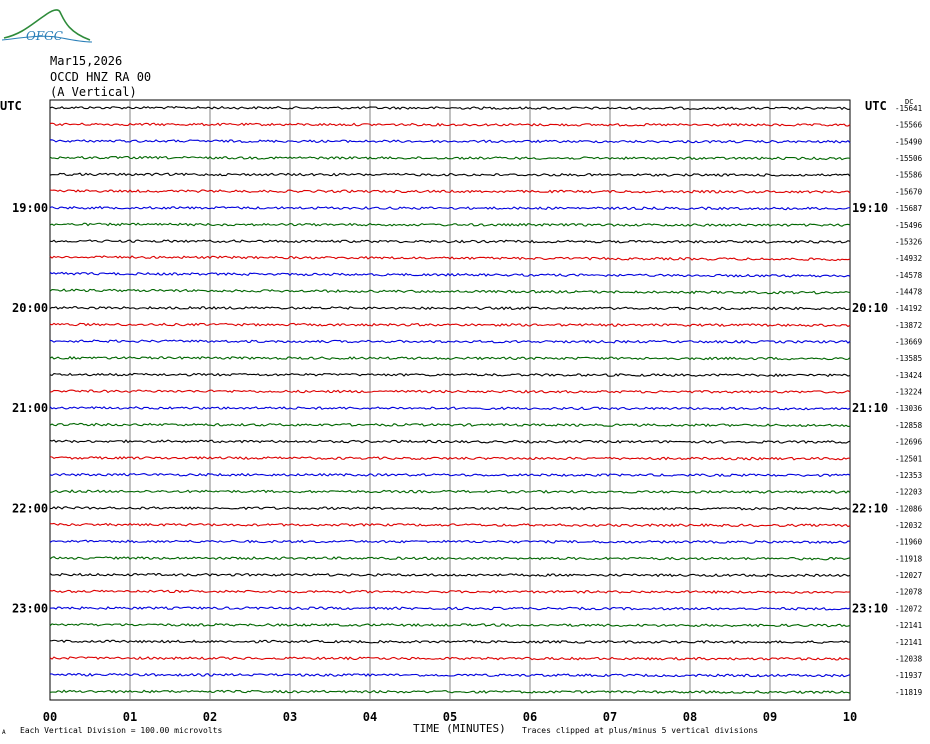  I want to click on dc-offset-label: -15566, so click(909, 125).